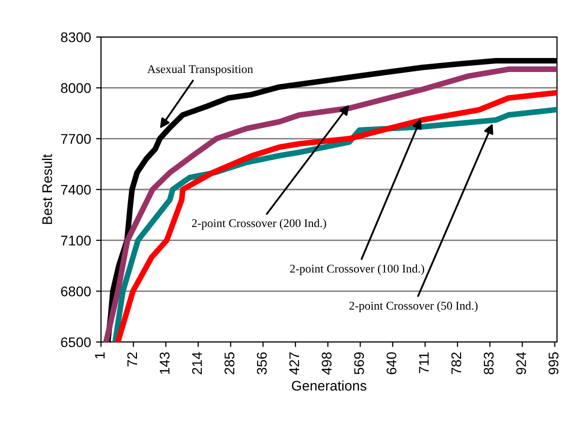 The image size is (570, 426). Describe the element at coordinates (76, 342) in the screenshot. I see `y-tick-label: 6500` at that location.